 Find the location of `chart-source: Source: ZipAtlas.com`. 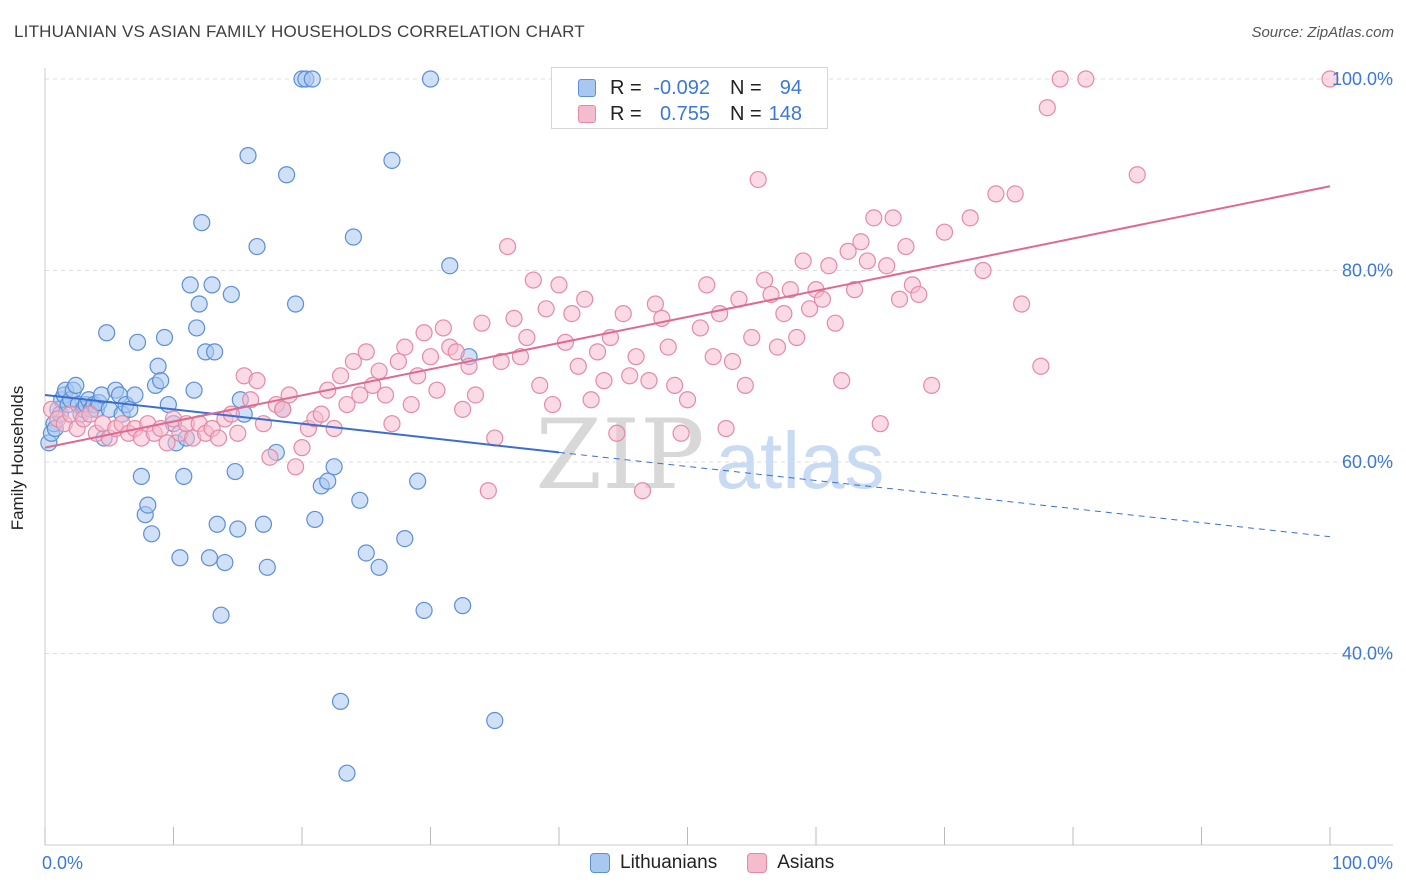

chart-source: Source: ZipAtlas.com is located at coordinates (1322, 32).